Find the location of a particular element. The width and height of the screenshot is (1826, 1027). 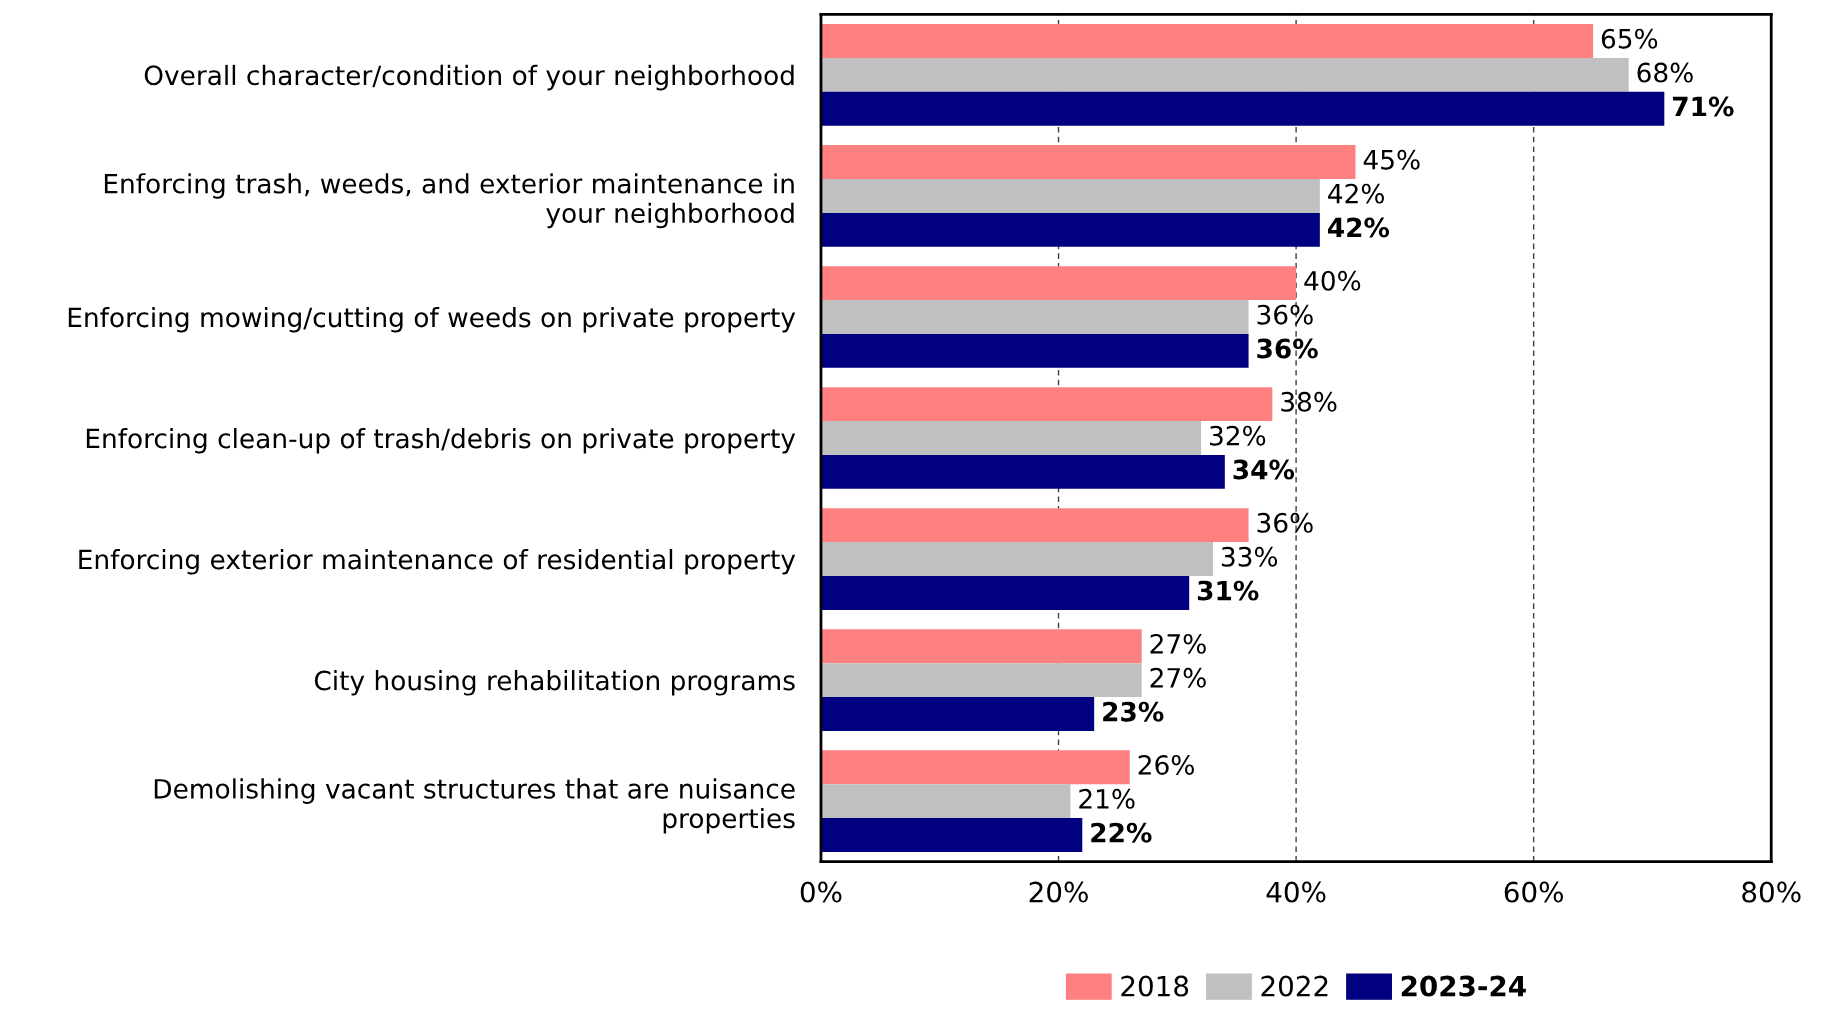

x-tick-label: 80% is located at coordinates (1771, 892).